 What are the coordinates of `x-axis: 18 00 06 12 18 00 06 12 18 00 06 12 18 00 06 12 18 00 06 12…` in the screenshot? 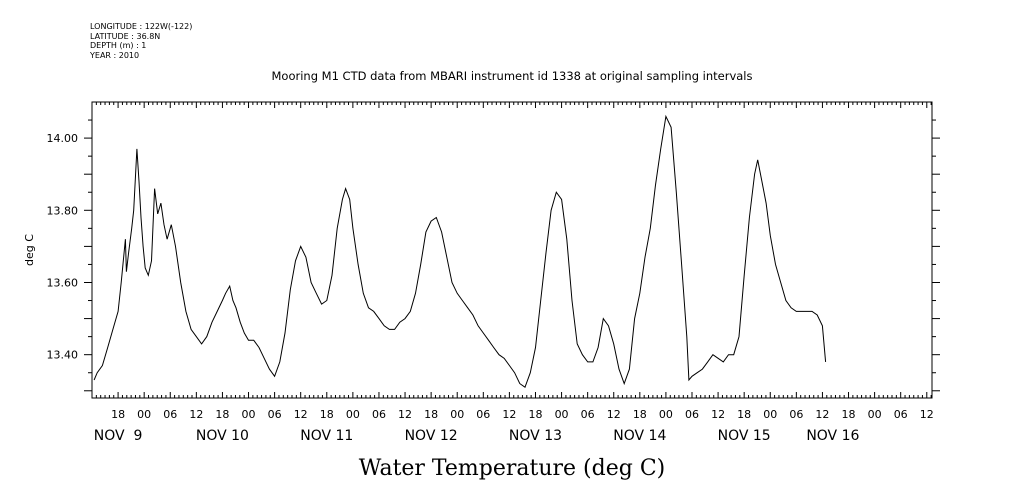 It's located at (514, 426).